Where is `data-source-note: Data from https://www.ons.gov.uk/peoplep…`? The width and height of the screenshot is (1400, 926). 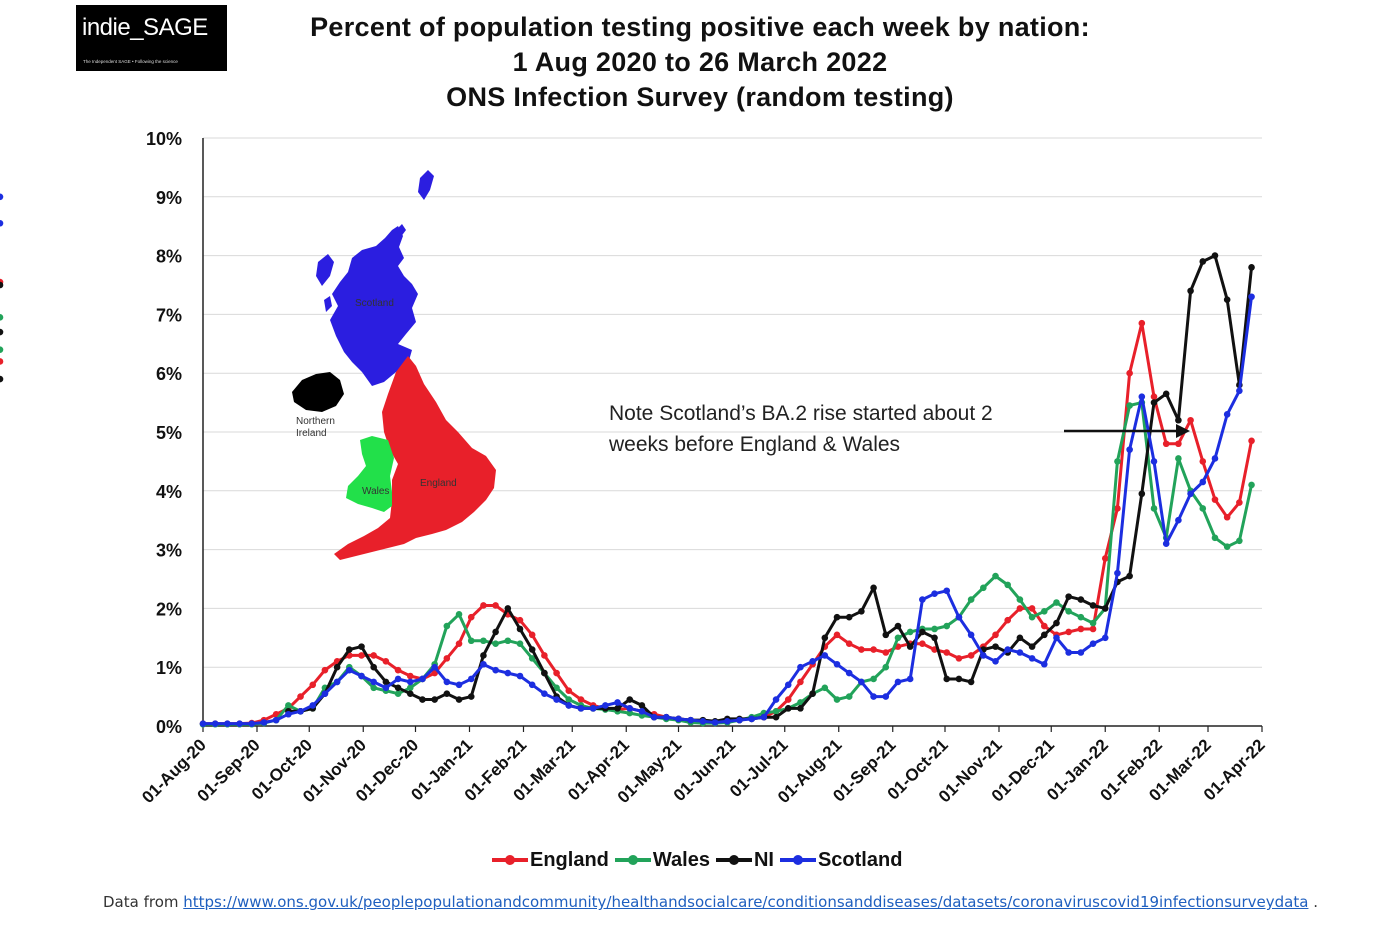 data-source-note: Data from https://www.ons.gov.uk/peoplep… is located at coordinates (710, 902).